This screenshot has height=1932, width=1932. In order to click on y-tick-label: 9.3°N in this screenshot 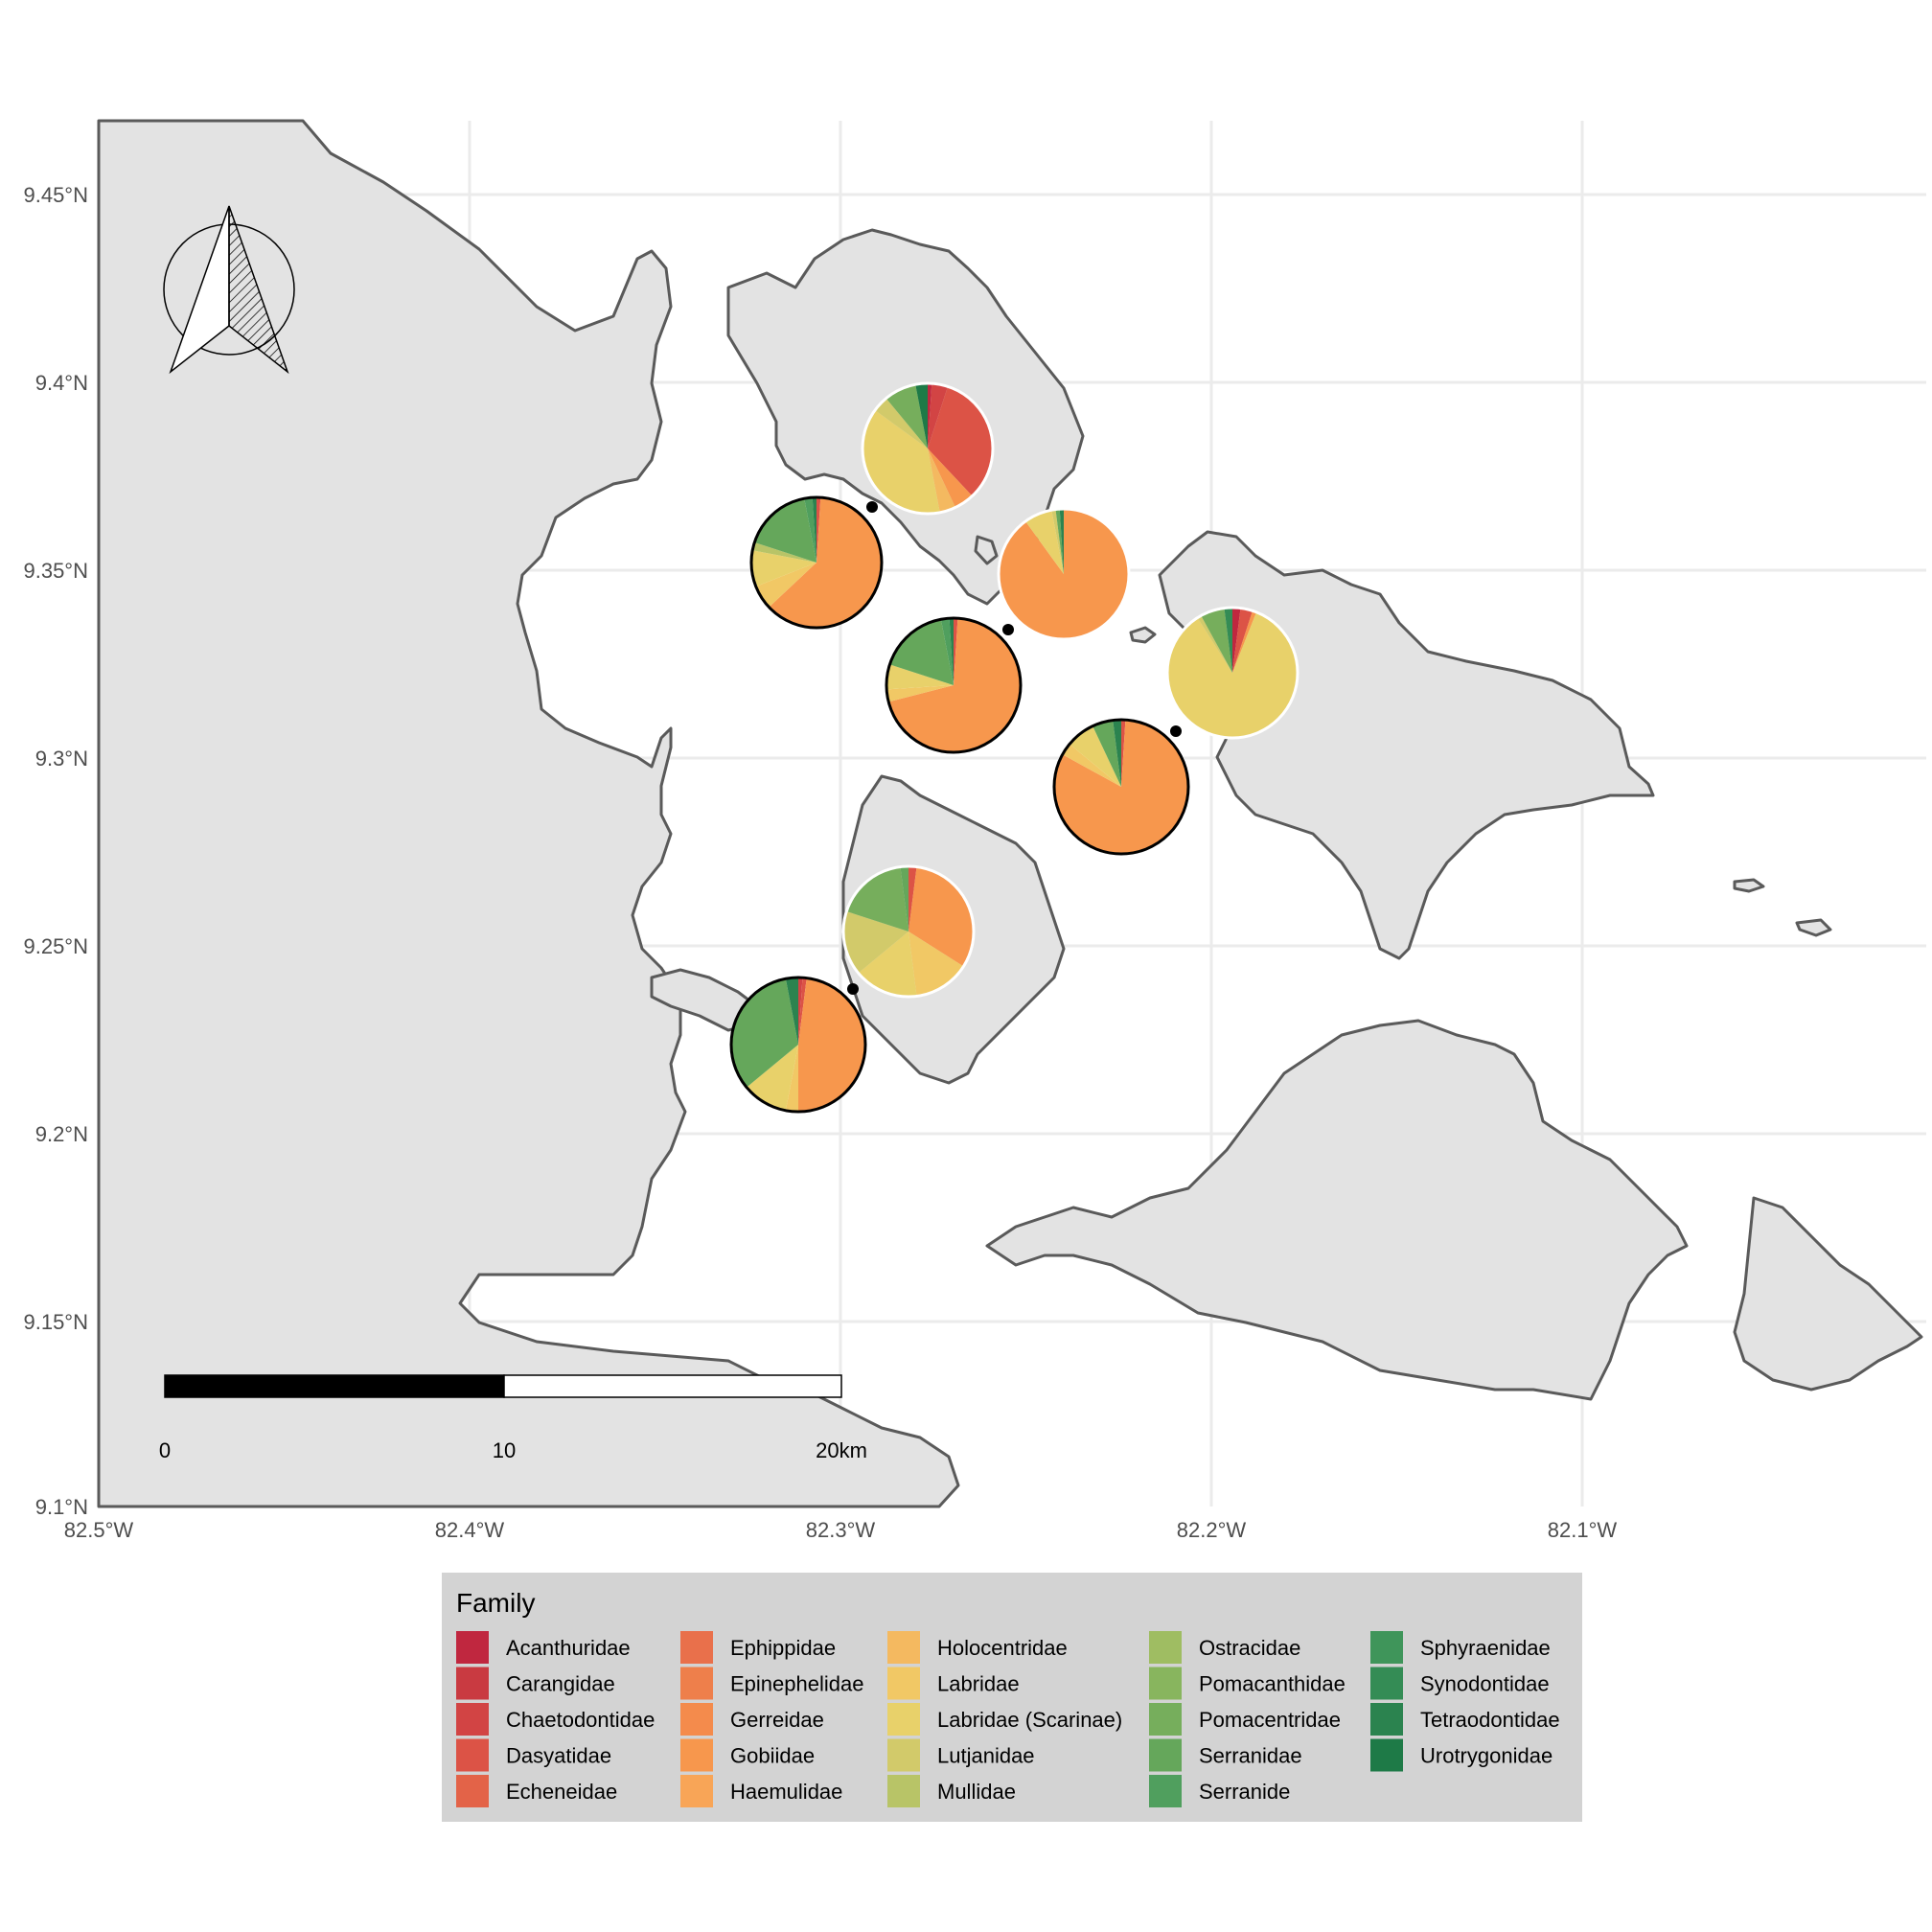, I will do `click(62, 759)`.